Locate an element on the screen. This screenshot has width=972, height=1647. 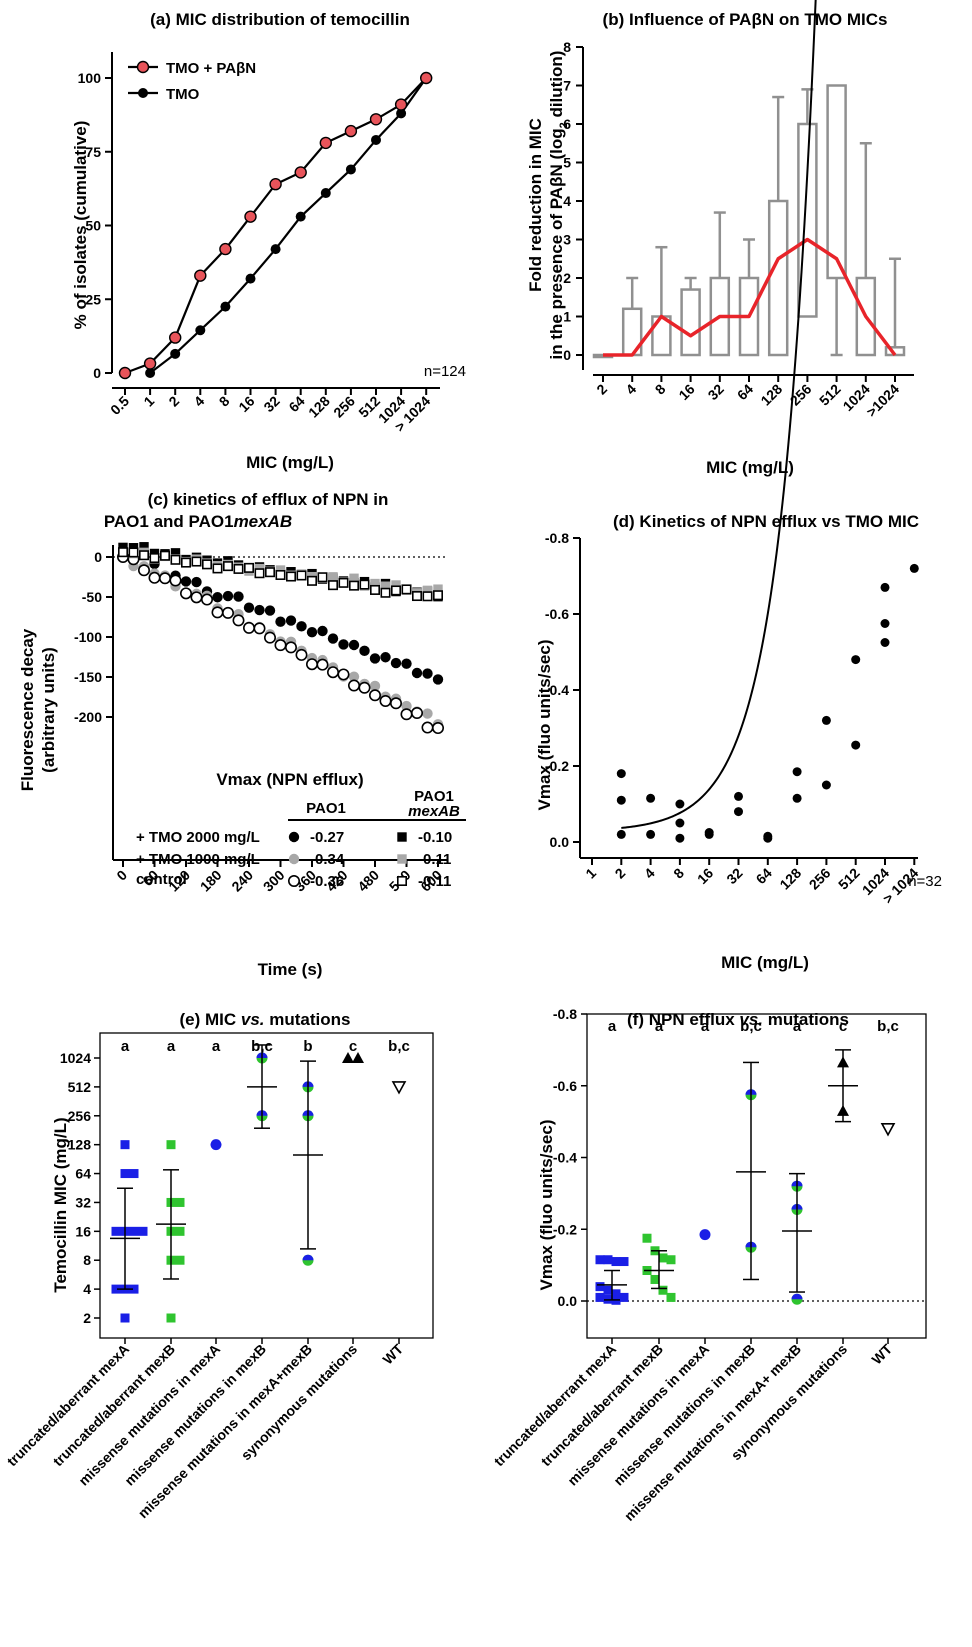
panel-b-y-tick-label: 1 is located at coordinates (567, 317).